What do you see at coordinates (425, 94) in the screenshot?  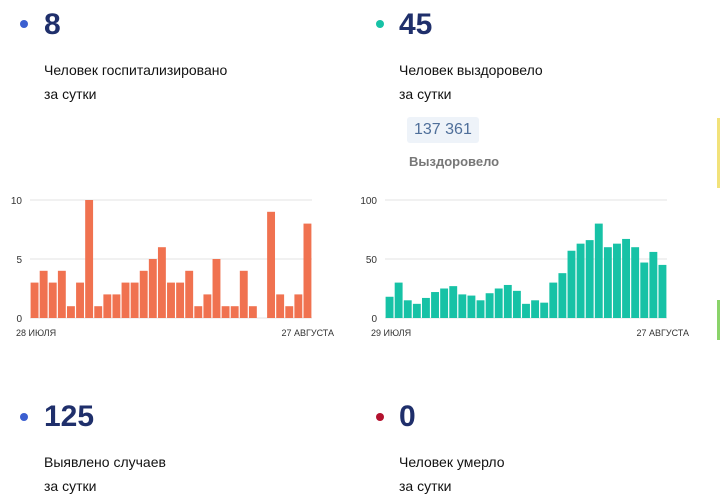 I see `recovered-label-line2: за сутки` at bounding box center [425, 94].